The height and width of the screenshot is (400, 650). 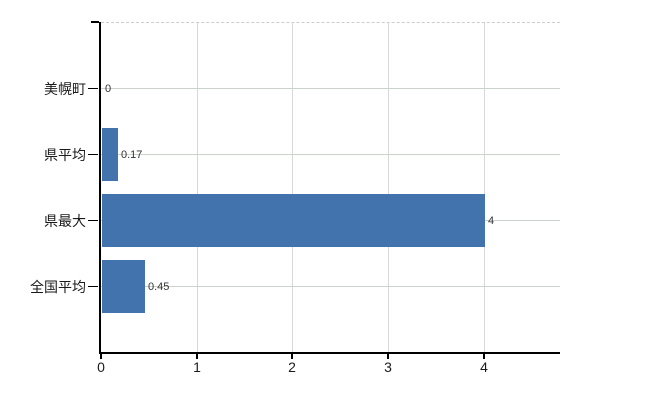 I want to click on y-axis, so click(x=100, y=188).